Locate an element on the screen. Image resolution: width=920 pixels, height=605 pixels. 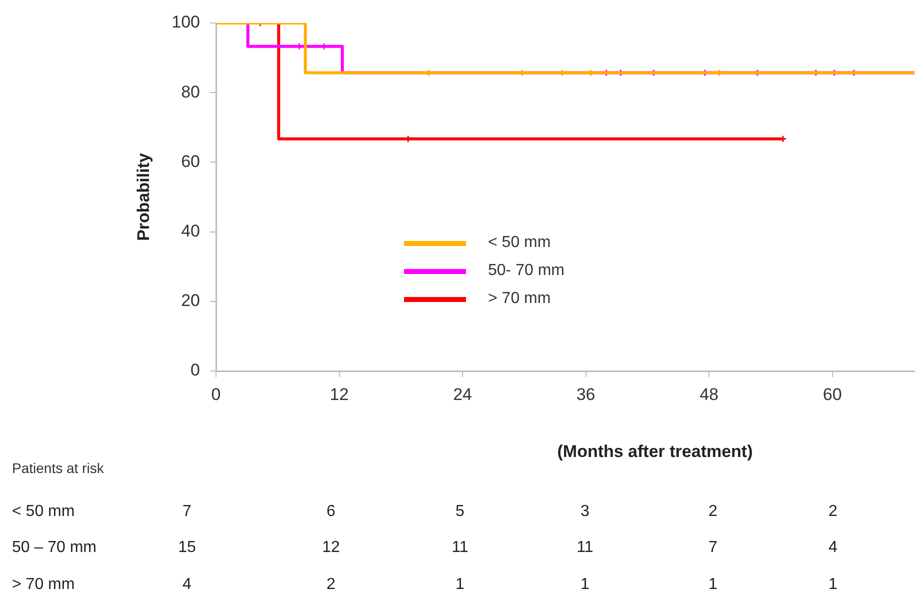
text: 3 is located at coordinates (585, 512).